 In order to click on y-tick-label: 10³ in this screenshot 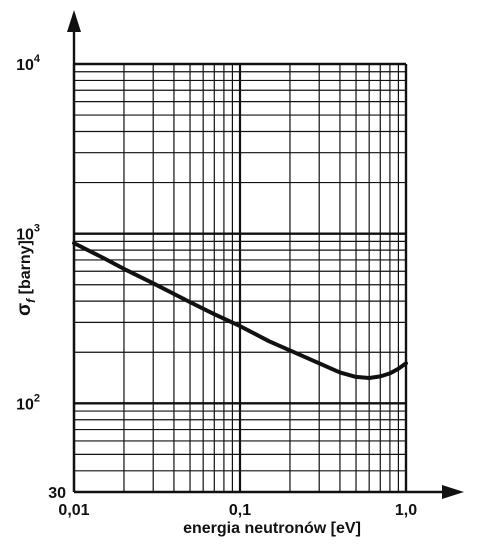, I will do `click(28, 233)`.